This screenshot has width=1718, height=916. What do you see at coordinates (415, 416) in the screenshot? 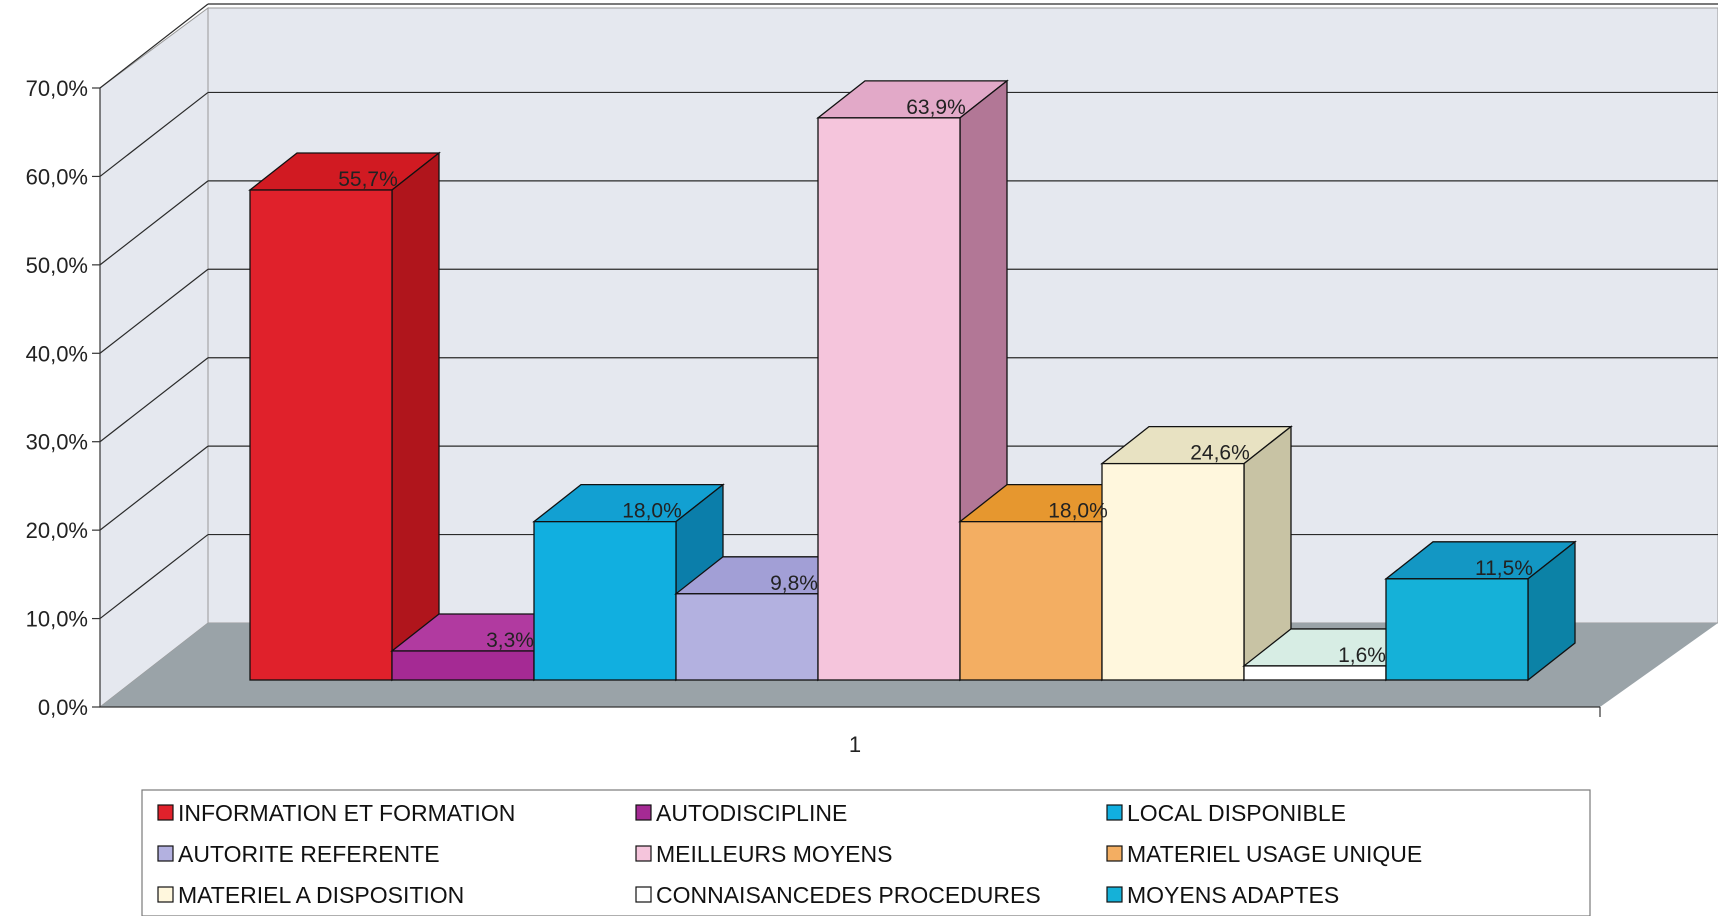
I see `bar-side-face` at bounding box center [415, 416].